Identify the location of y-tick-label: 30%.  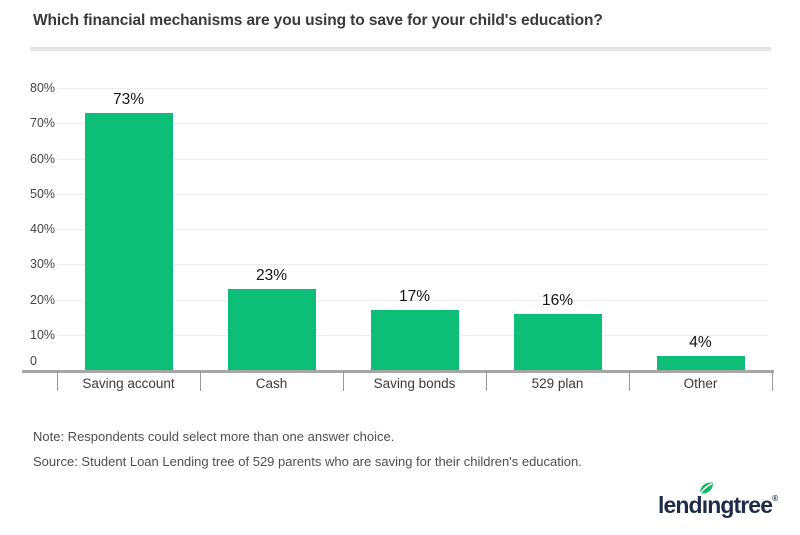
(43, 264).